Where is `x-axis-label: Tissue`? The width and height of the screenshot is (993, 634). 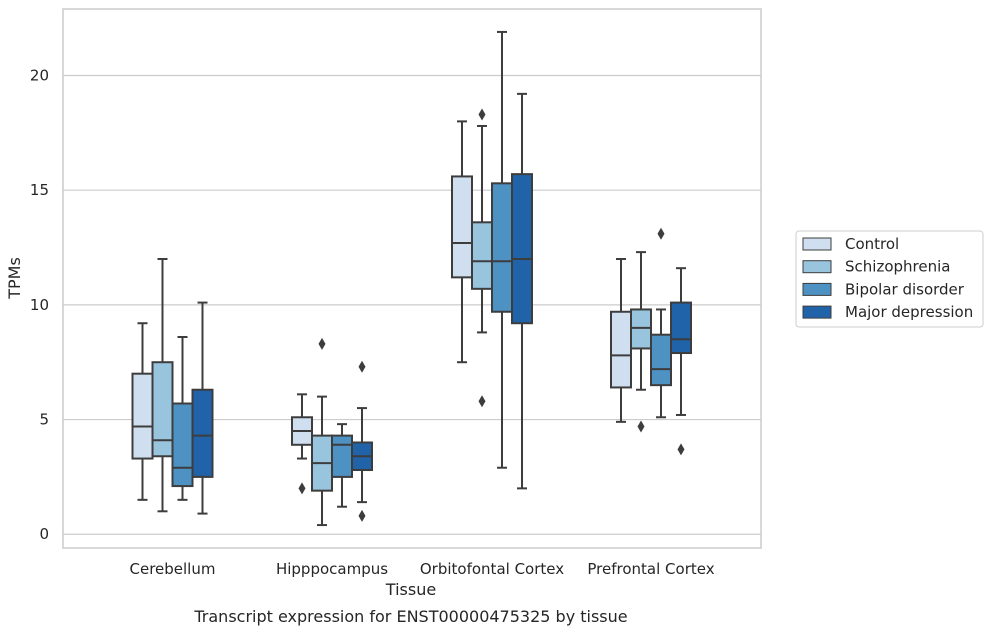
x-axis-label: Tissue is located at coordinates (410, 589).